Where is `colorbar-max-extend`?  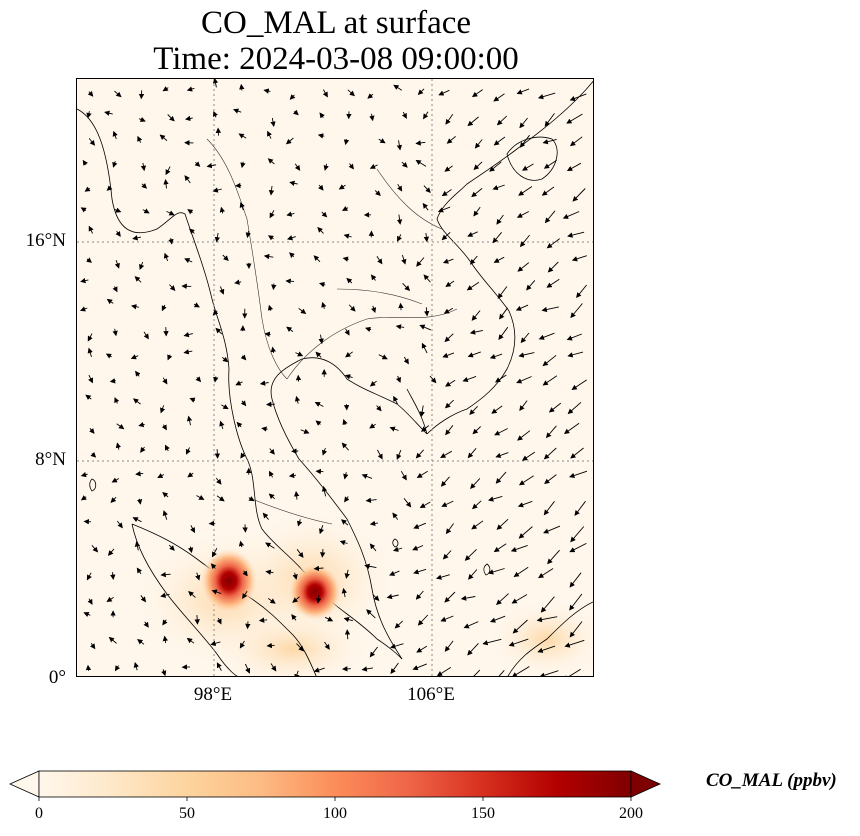 colorbar-max-extend is located at coordinates (645, 784).